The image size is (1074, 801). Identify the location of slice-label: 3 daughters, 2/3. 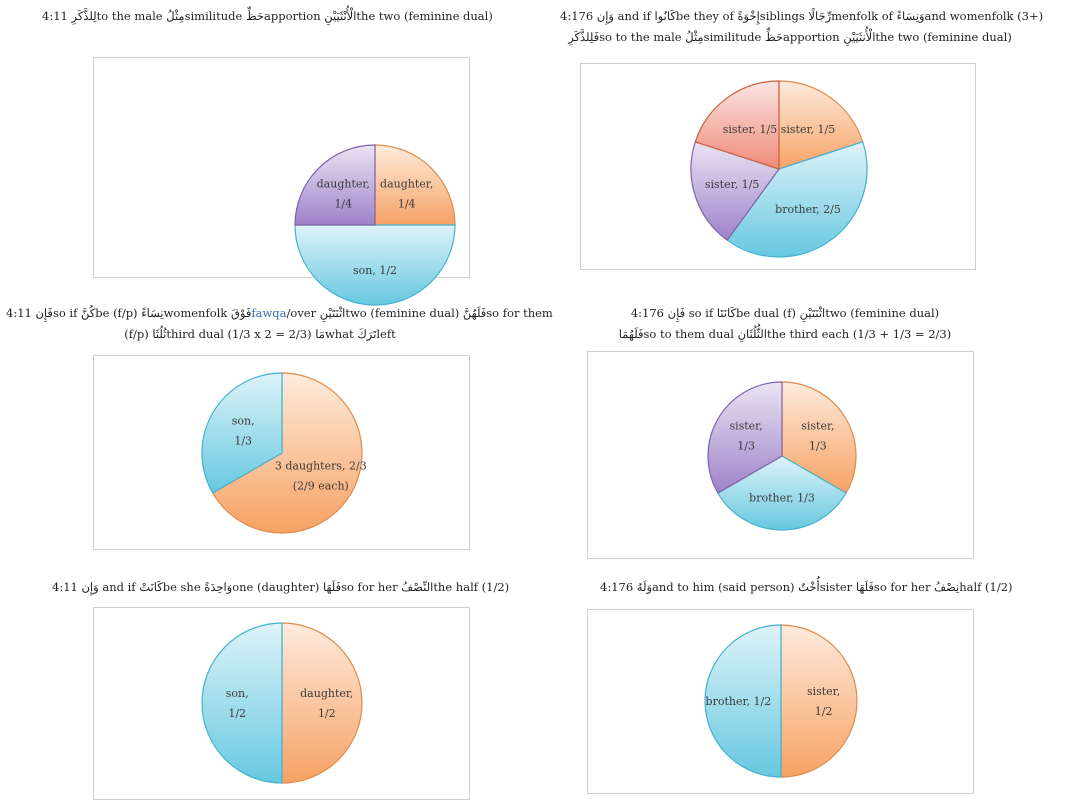
(321, 465).